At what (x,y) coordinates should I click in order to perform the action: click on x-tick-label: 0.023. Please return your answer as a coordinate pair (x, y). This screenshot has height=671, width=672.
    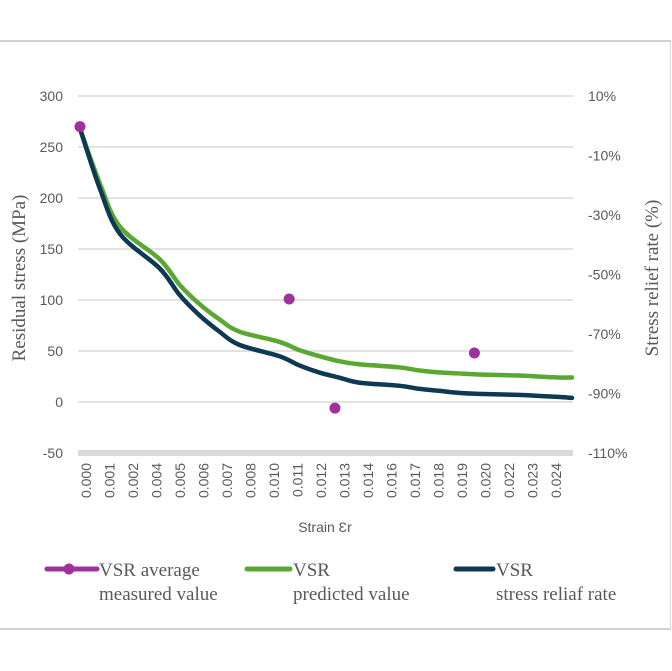
    Looking at the image, I should click on (533, 480).